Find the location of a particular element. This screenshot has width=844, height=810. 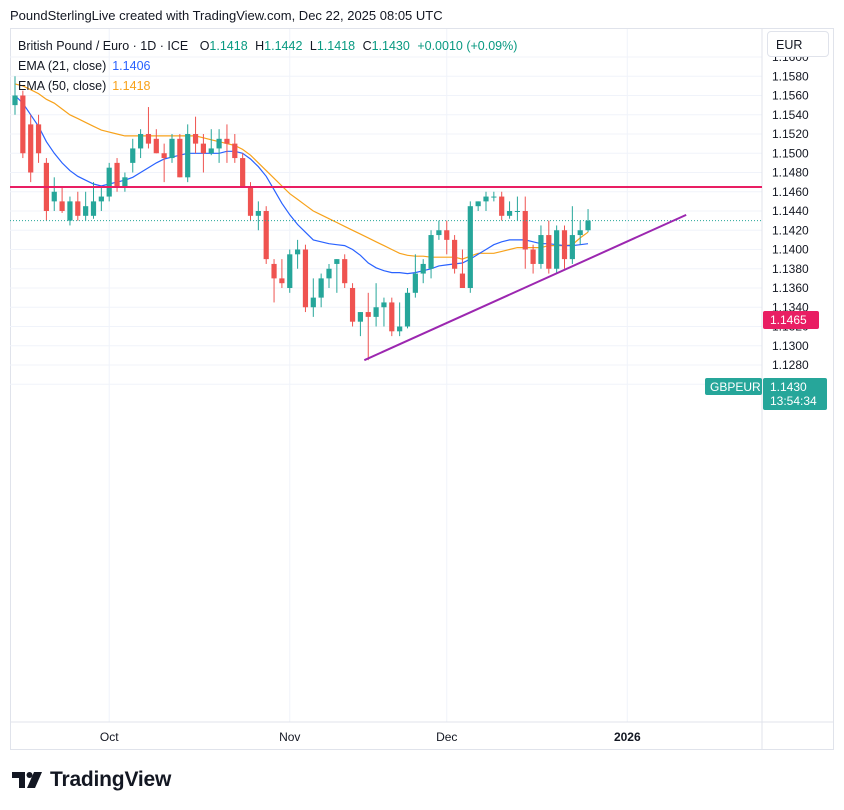

open-value: 1.1418 is located at coordinates (228, 46).